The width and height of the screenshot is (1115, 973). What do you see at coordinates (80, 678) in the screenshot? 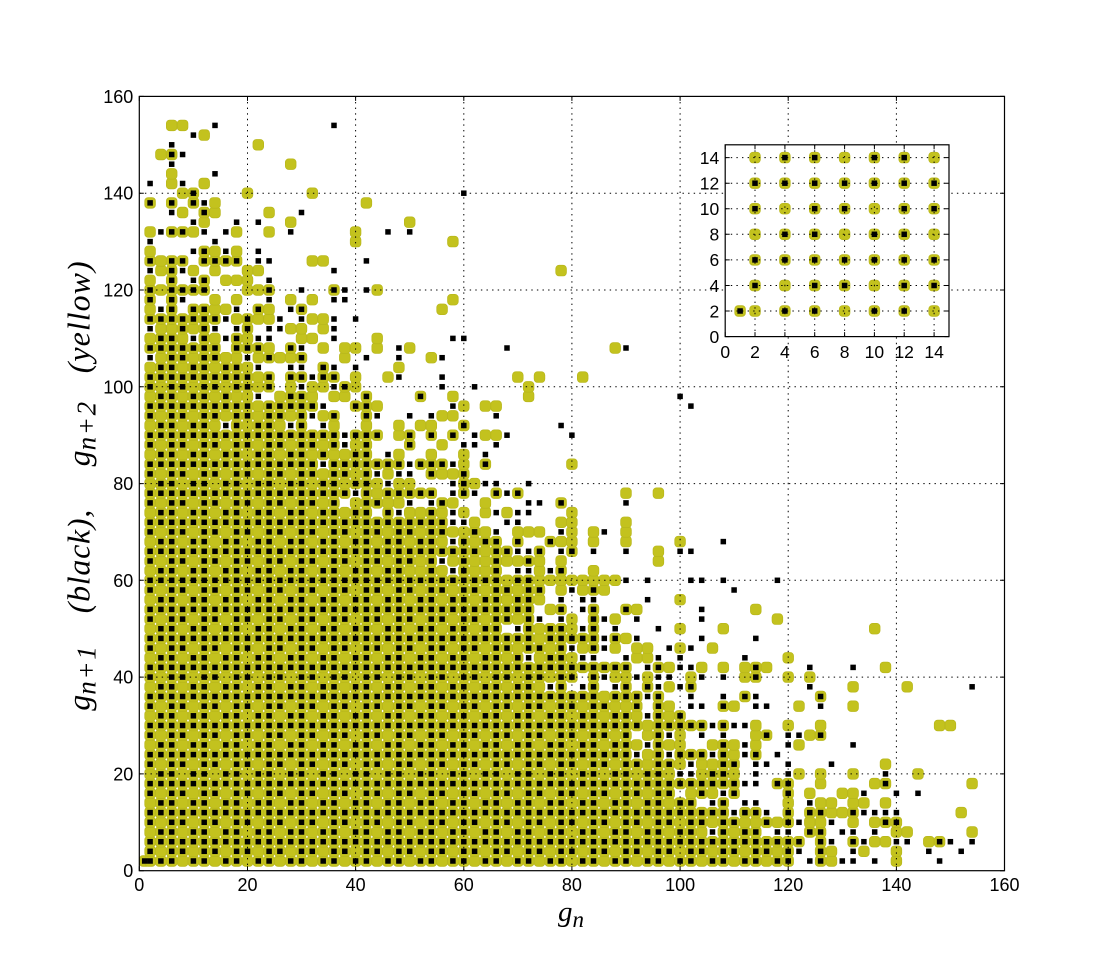
I see `svg-text: gn+1` at bounding box center [80, 678].